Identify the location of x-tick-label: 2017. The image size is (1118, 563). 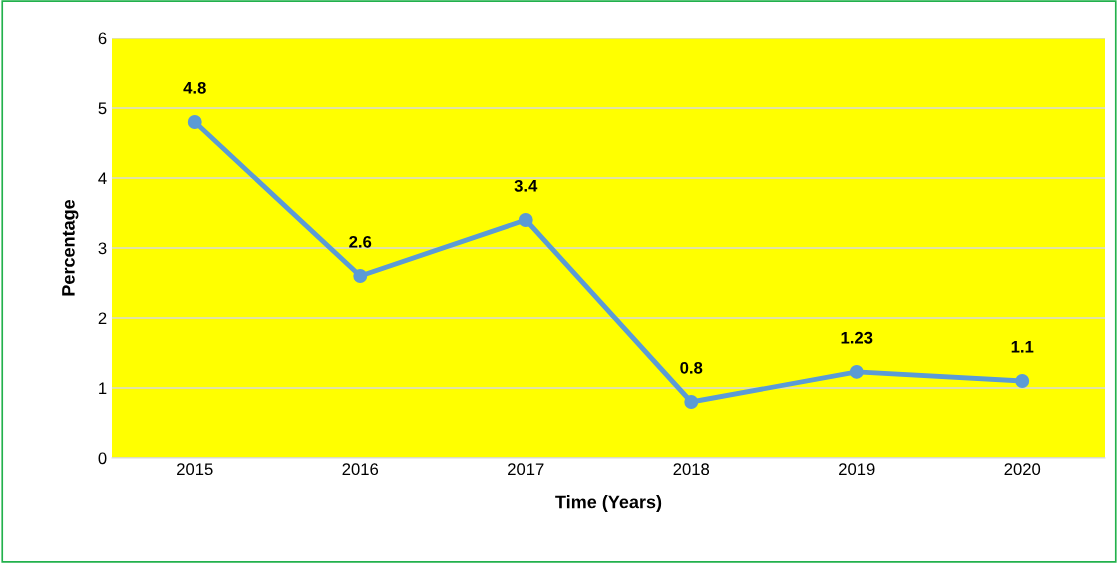
(526, 469).